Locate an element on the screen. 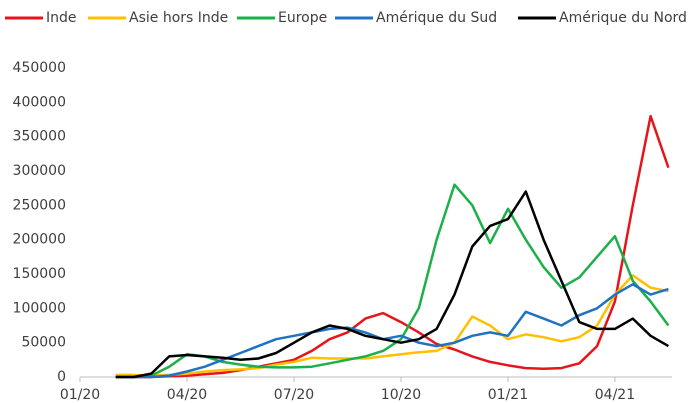 This screenshot has height=403, width=689. x-tick-label: 10/20 is located at coordinates (401, 395).